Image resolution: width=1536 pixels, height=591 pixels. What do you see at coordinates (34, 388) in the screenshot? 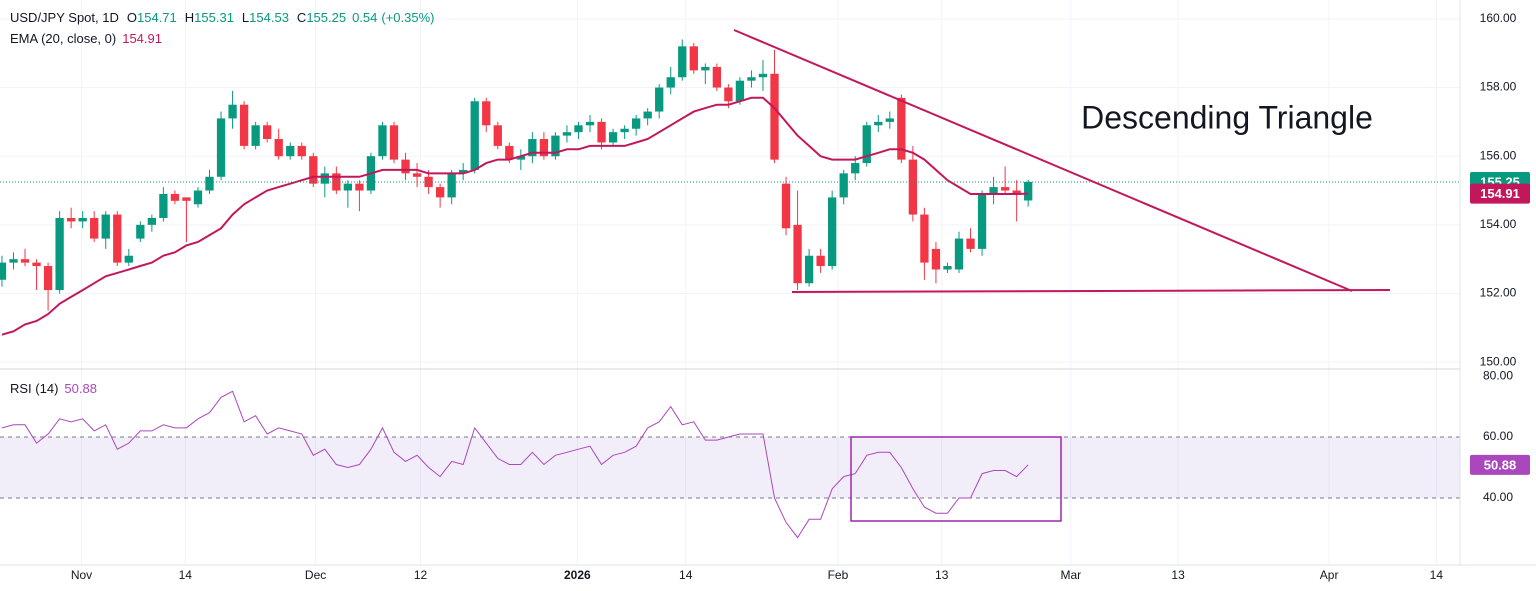
I see `rsi-name: RSI (14)` at bounding box center [34, 388].